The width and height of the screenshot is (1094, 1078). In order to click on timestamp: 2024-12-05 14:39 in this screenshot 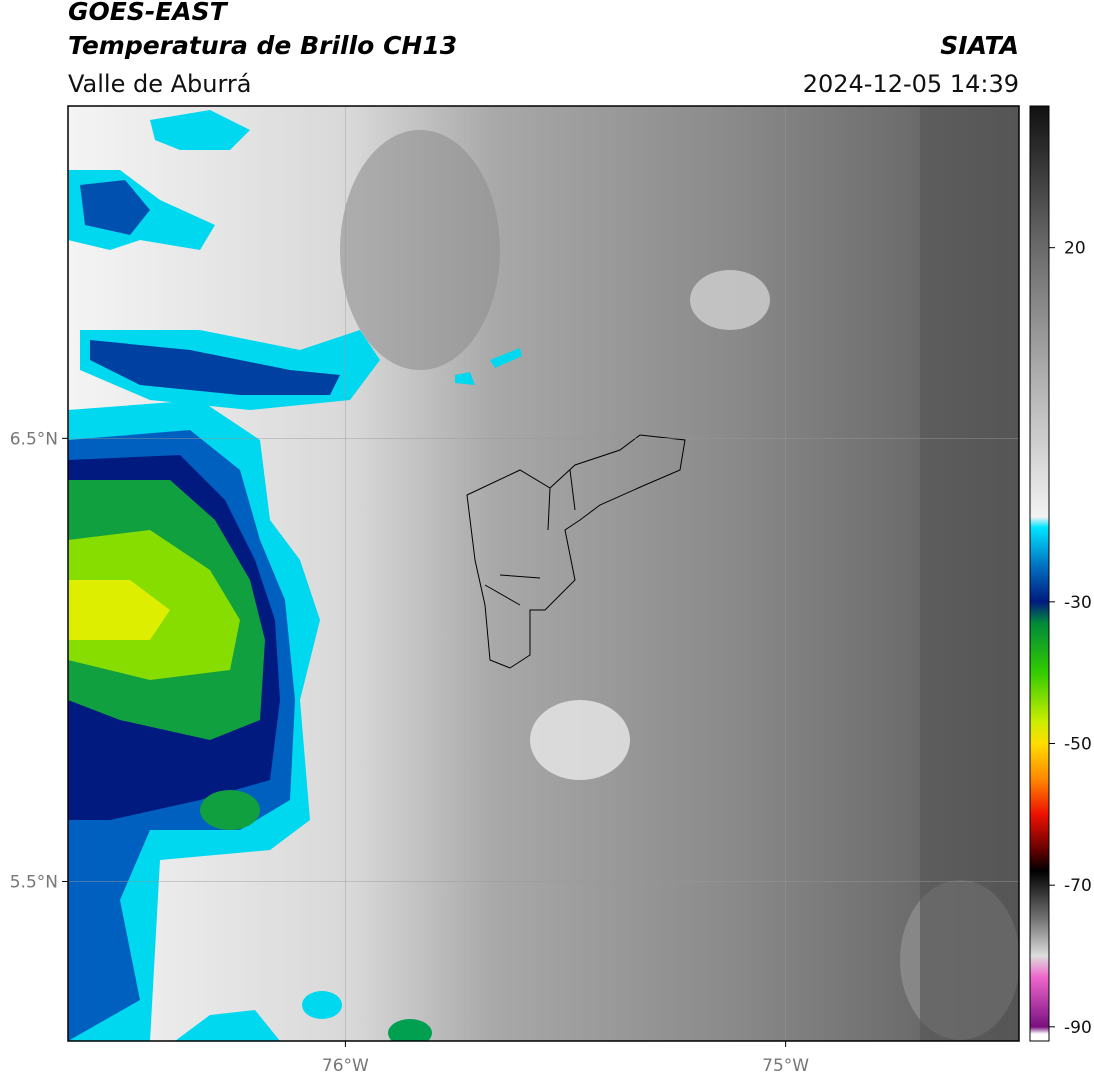, I will do `click(911, 84)`.